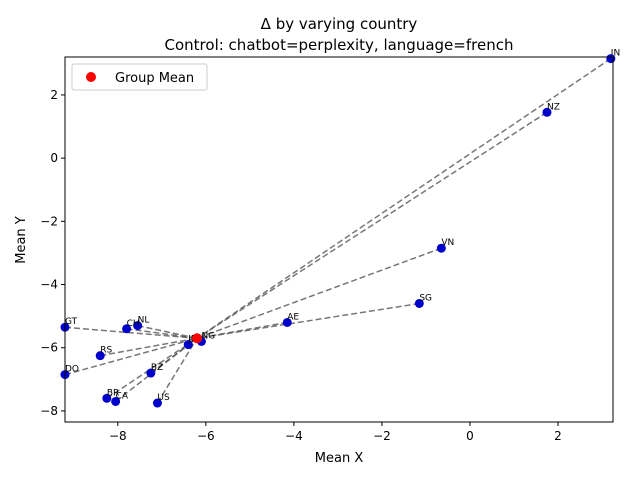  I want to click on point-us, so click(157, 403).